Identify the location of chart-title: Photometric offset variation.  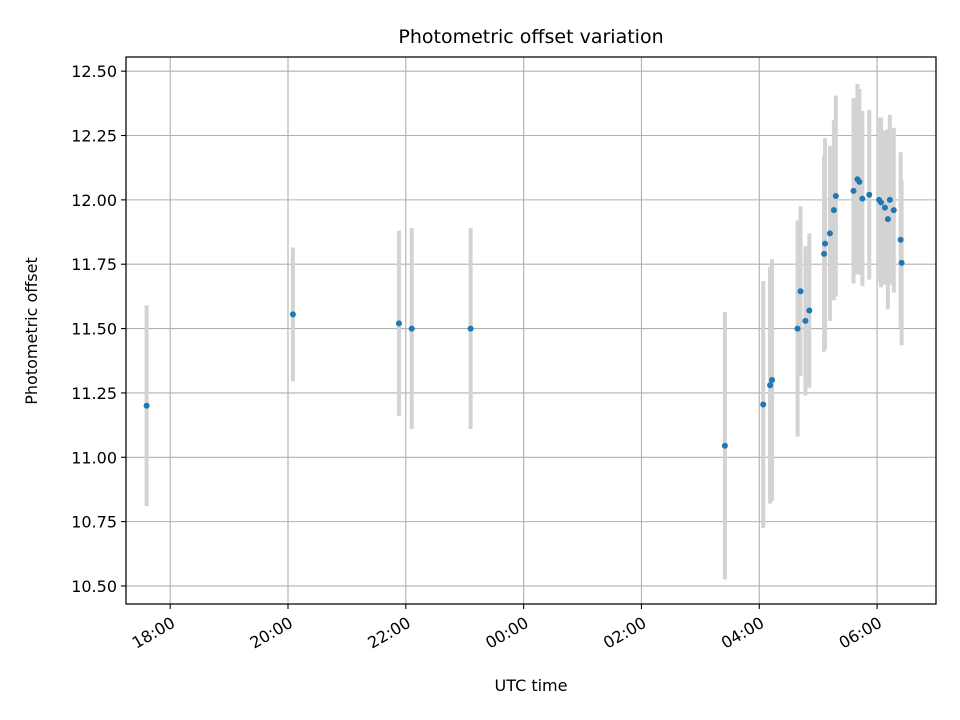
(530, 37).